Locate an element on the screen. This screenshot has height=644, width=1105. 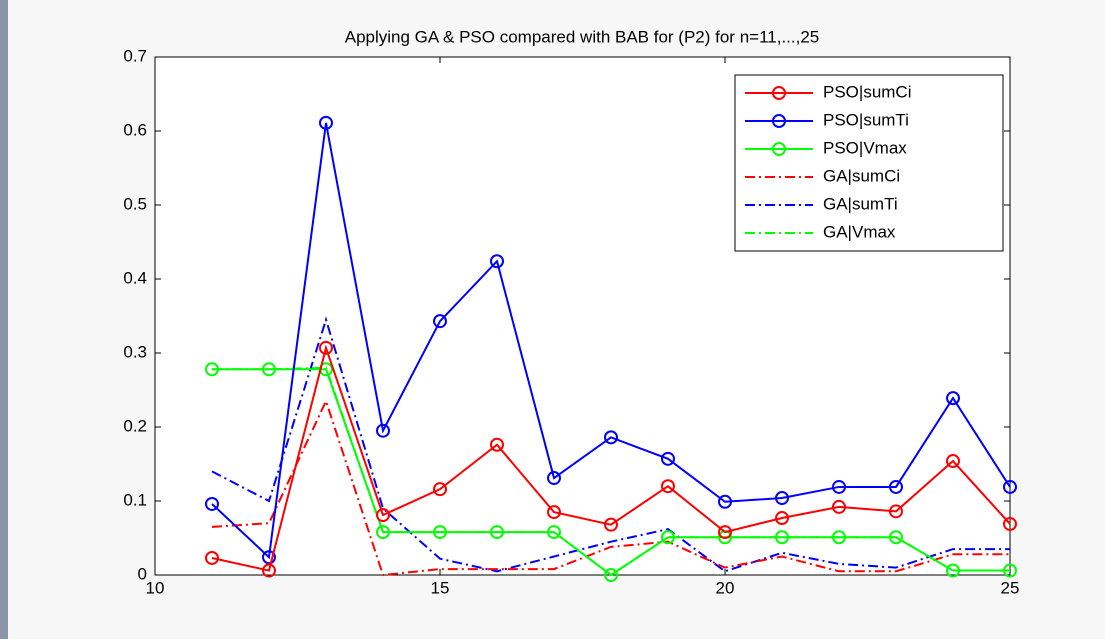
y-tick-label: 0.7 is located at coordinates (135, 55).